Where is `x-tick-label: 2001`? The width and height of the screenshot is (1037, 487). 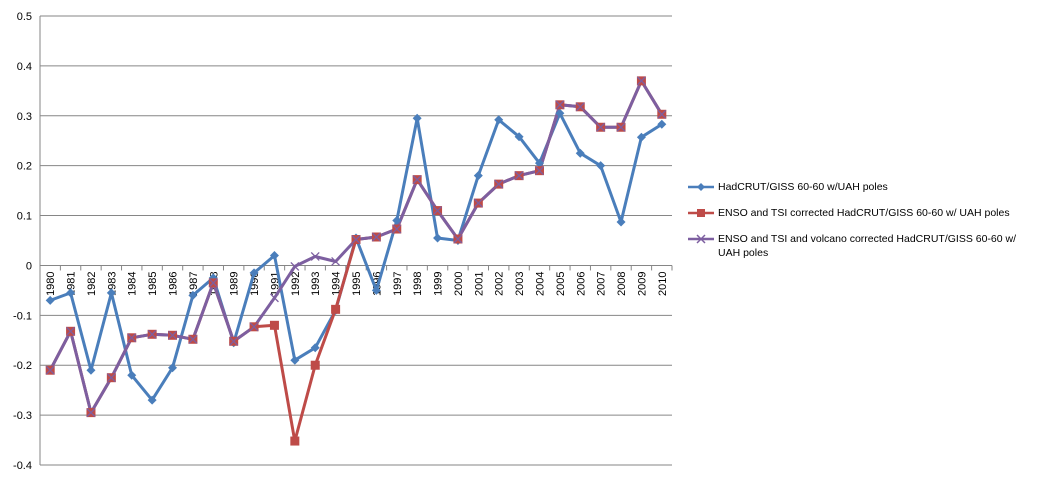 x-tick-label: 2001 is located at coordinates (479, 283).